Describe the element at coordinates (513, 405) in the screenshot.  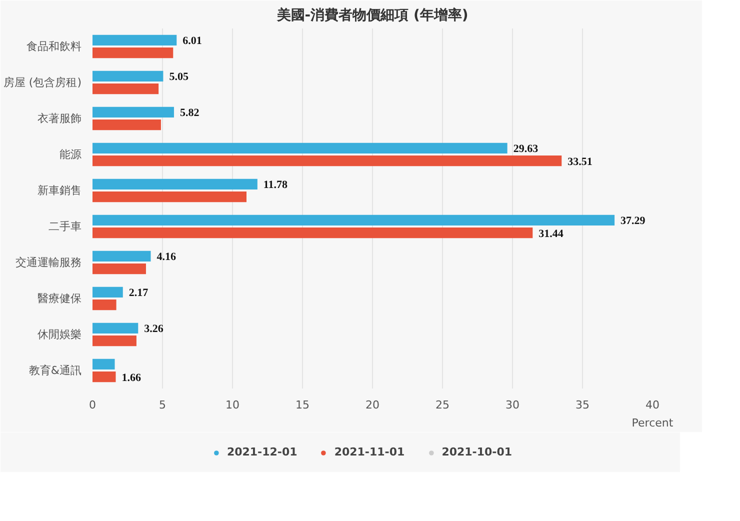
I see `x-tick-label: 30` at that location.